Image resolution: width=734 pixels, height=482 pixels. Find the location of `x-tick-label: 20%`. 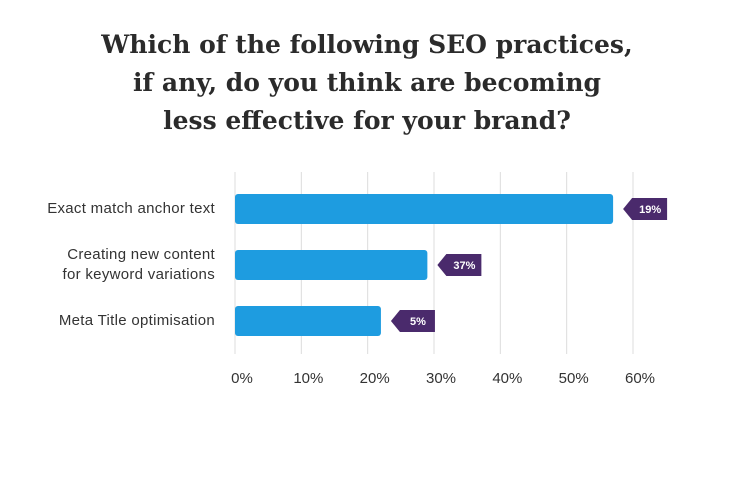

x-tick-label: 20% is located at coordinates (375, 378).